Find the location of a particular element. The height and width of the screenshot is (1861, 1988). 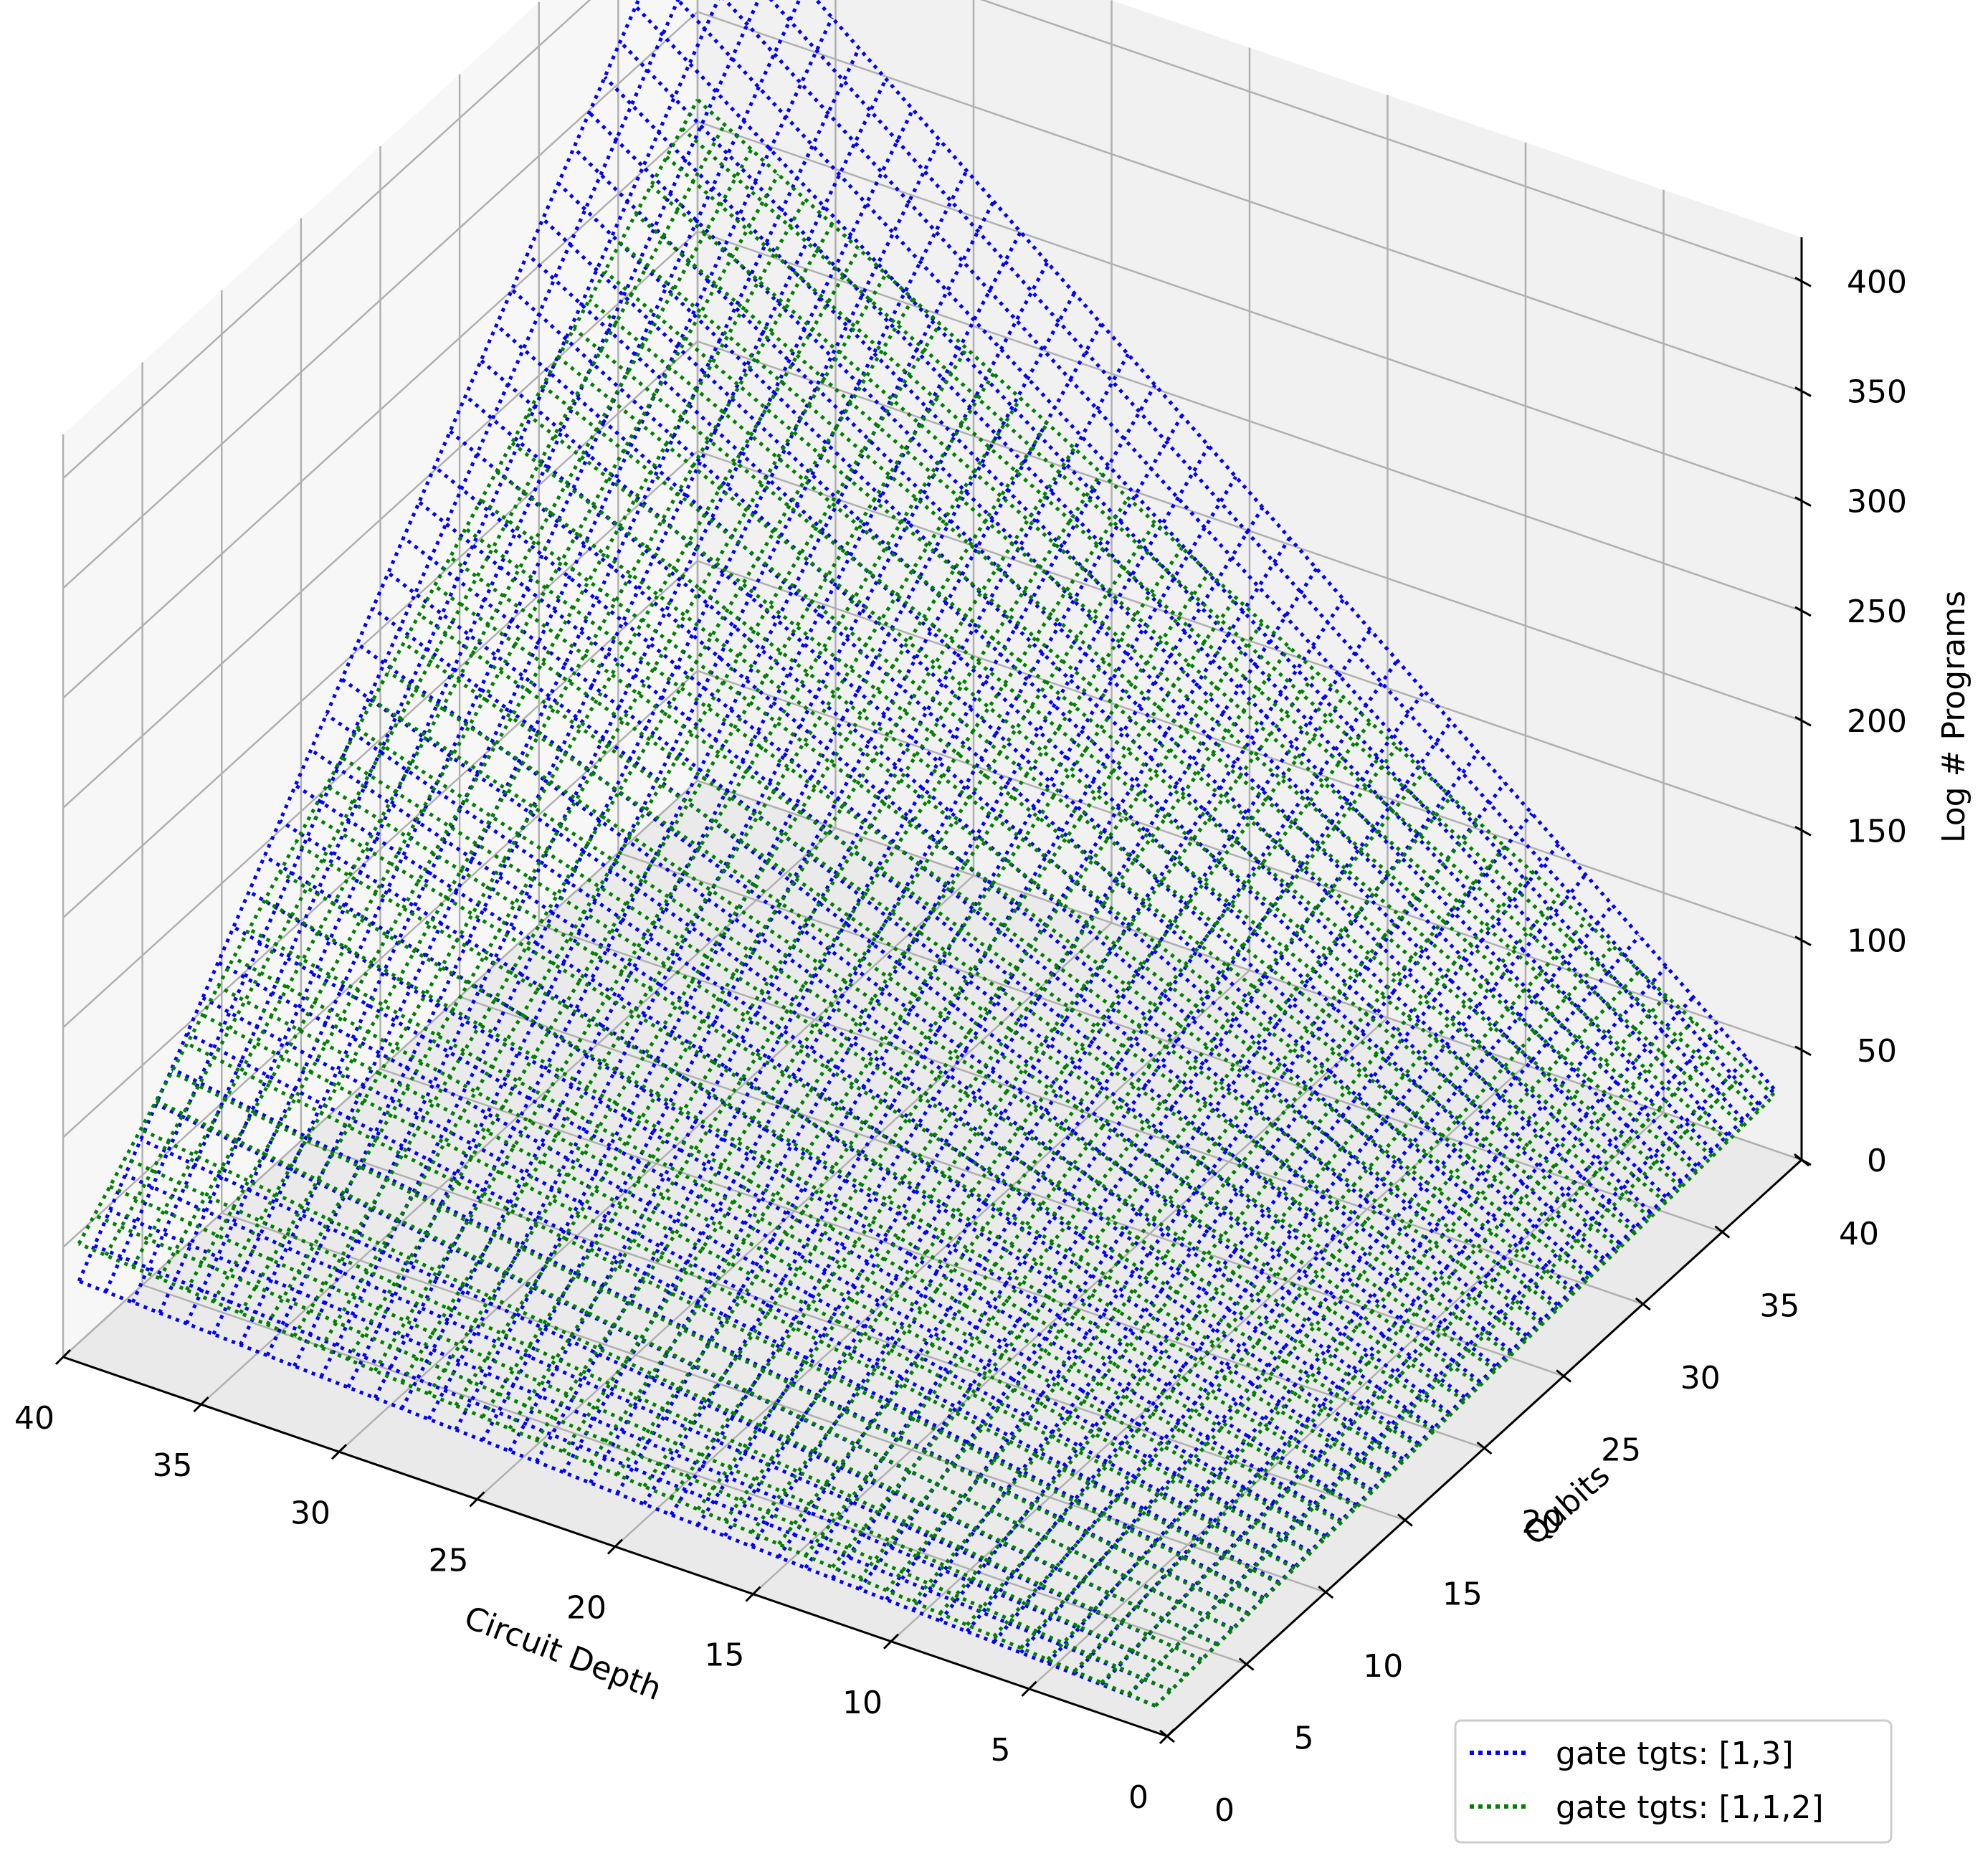

z-tick-label-8: 400 is located at coordinates (1877, 282).